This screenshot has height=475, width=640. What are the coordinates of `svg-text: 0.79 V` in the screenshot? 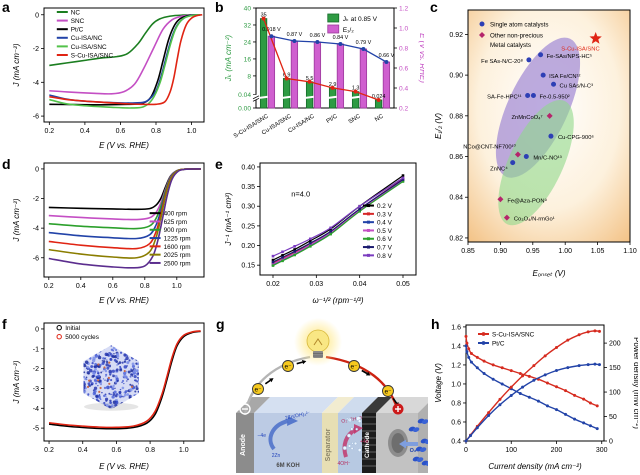 It's located at (364, 43).